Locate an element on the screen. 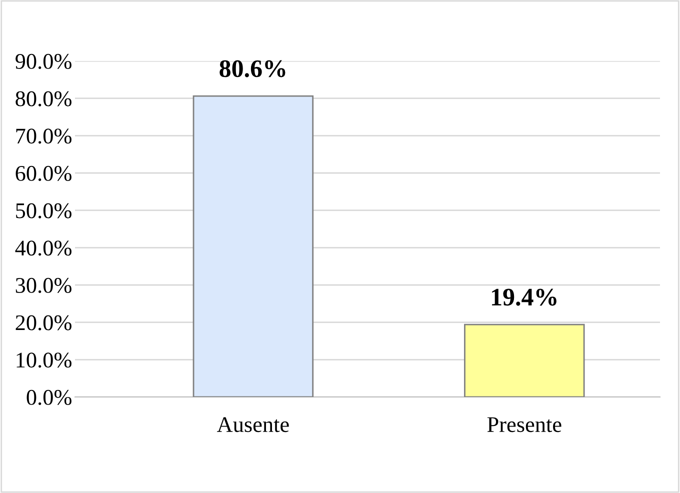 This screenshot has height=493, width=680. y-tick-label: 0.0% is located at coordinates (49, 398).